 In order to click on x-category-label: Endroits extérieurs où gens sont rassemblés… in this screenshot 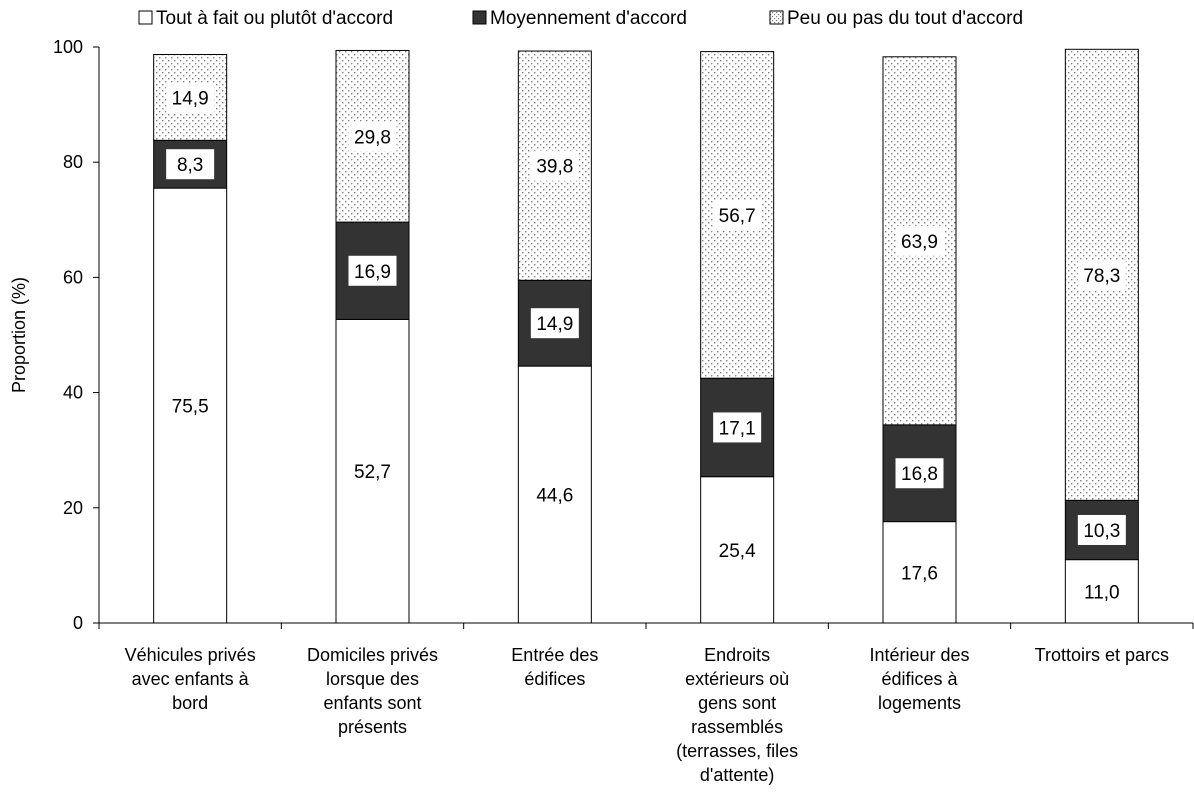, I will do `click(737, 715)`.